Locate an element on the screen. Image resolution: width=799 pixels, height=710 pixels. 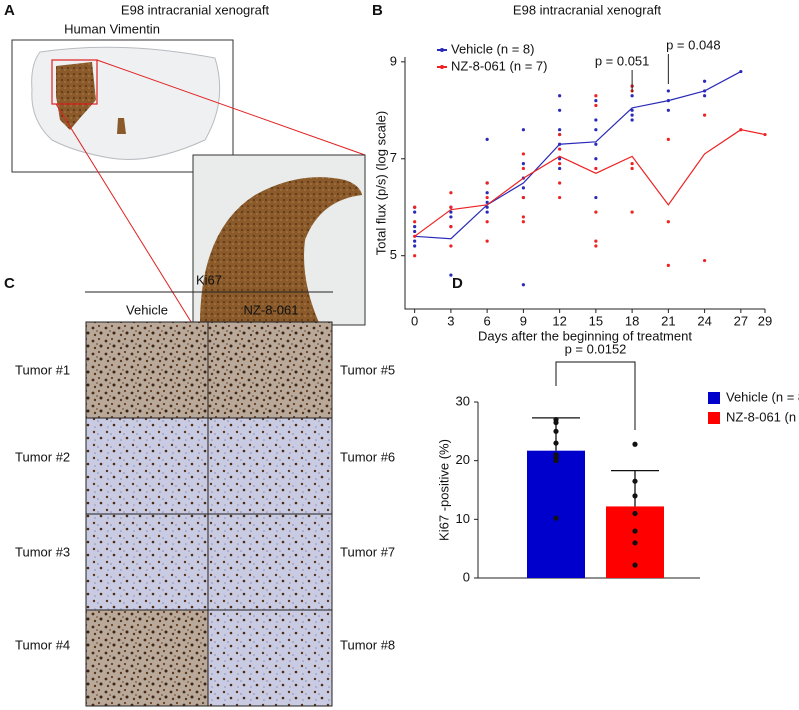
y-axis-label: Ki67 -positive (%) is located at coordinates (443, 490).